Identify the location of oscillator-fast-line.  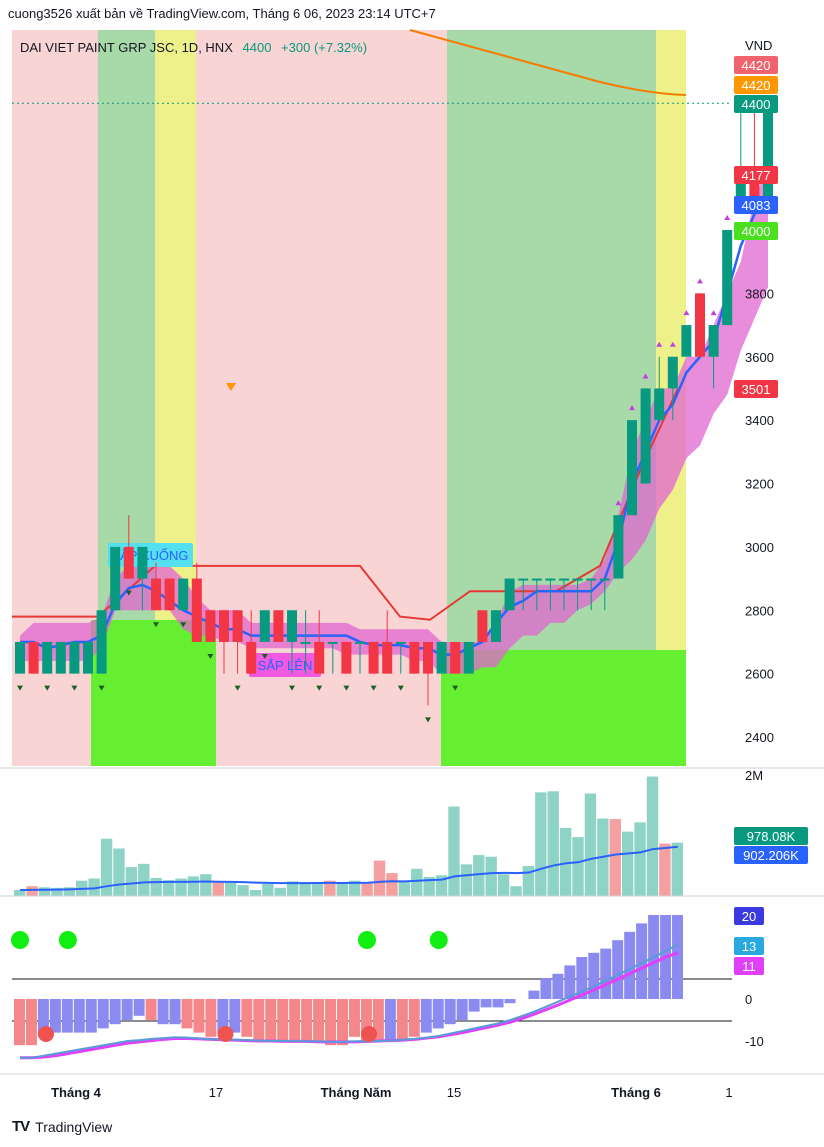
(349, 1001).